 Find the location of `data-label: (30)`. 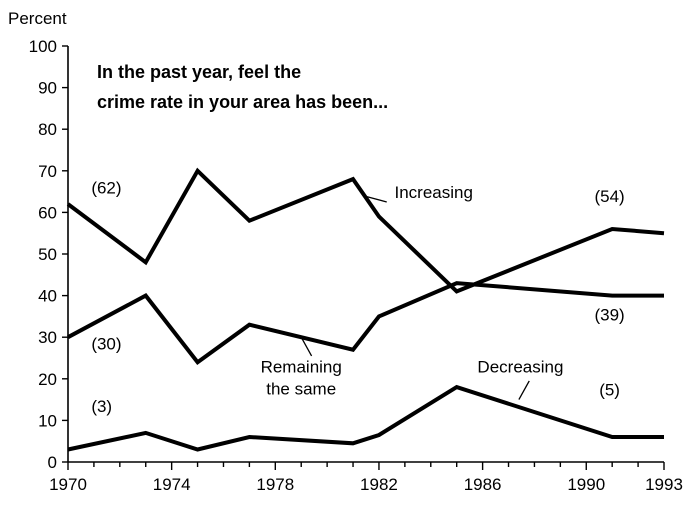

data-label: (30) is located at coordinates (106, 344).